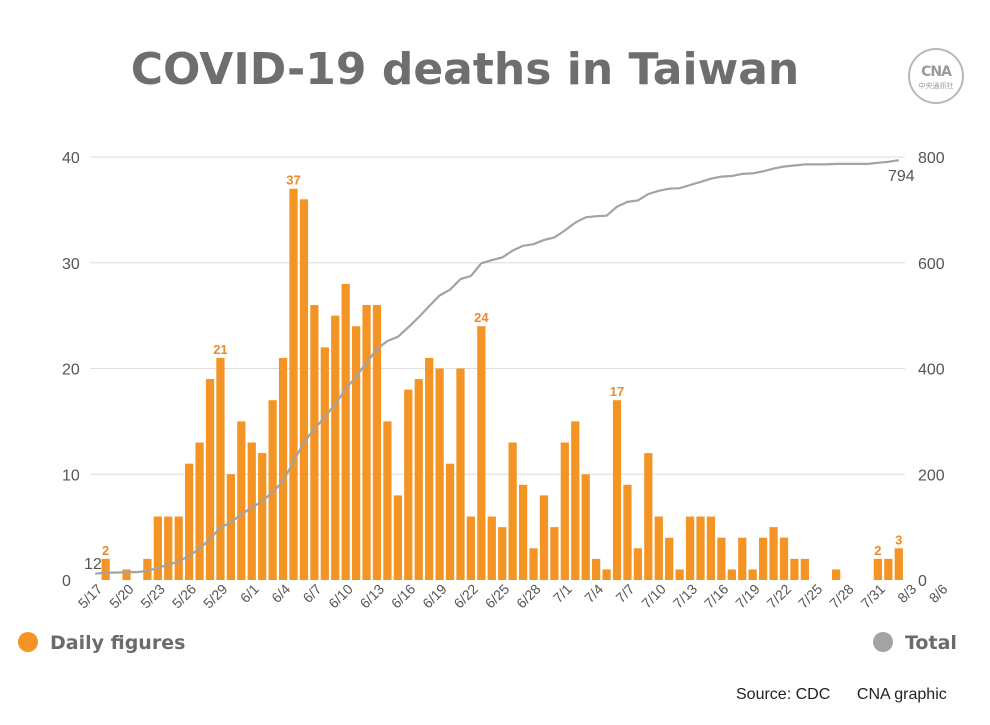 The width and height of the screenshot is (990, 725). I want to click on x-tick-label: 5/20, so click(121, 596).